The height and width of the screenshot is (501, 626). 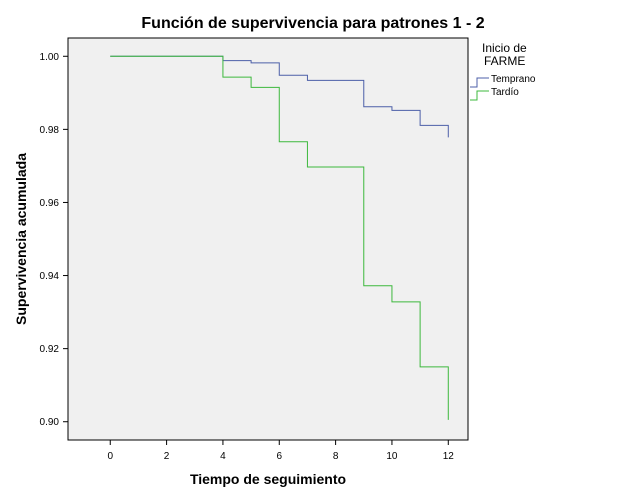 I want to click on x-tick-label: 12, so click(x=449, y=456).